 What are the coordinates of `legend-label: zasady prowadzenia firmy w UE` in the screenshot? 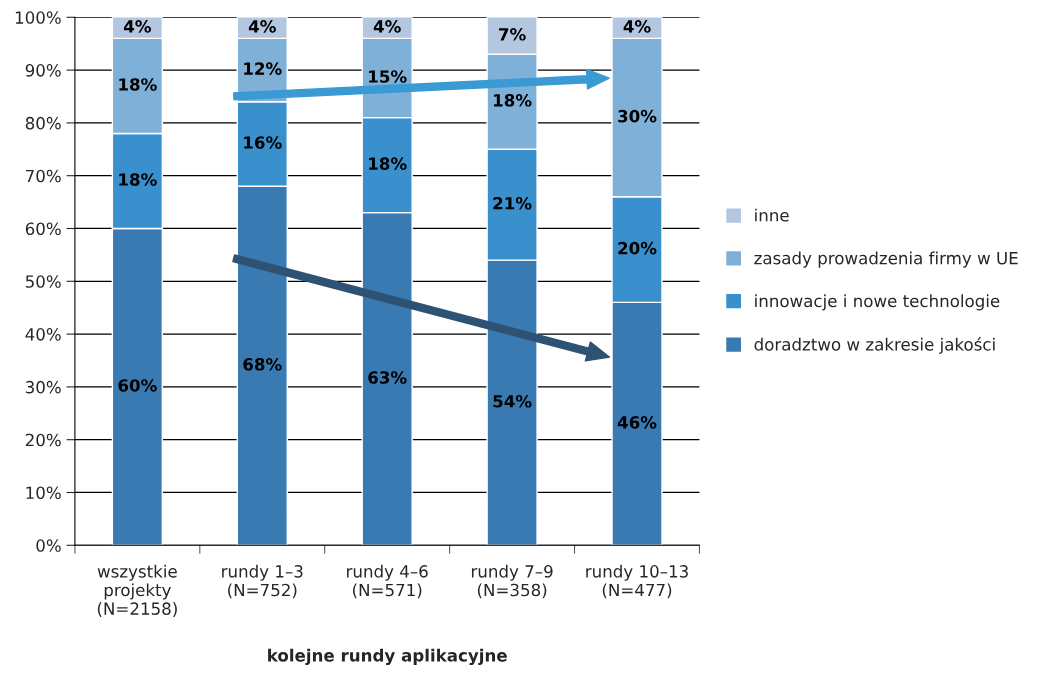 It's located at (886, 259).